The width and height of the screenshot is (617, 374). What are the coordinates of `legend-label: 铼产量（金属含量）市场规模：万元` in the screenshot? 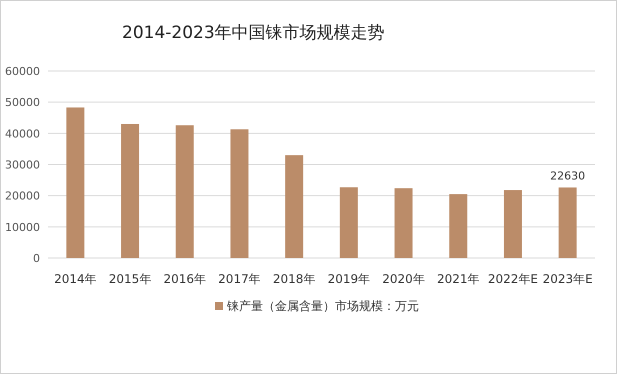 It's located at (322, 306).